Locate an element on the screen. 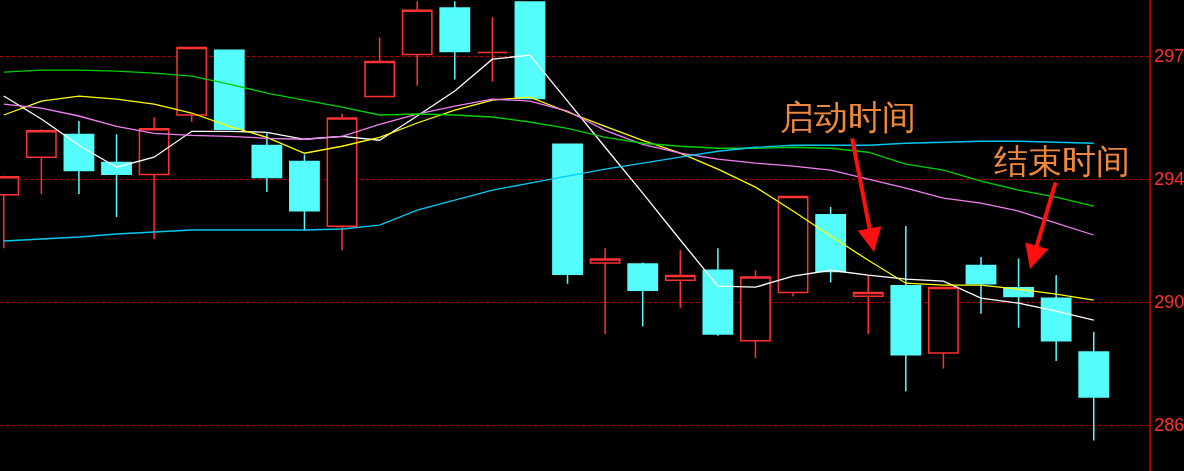 The image size is (1184, 471). y-tick-label: 294 is located at coordinates (1169, 179).